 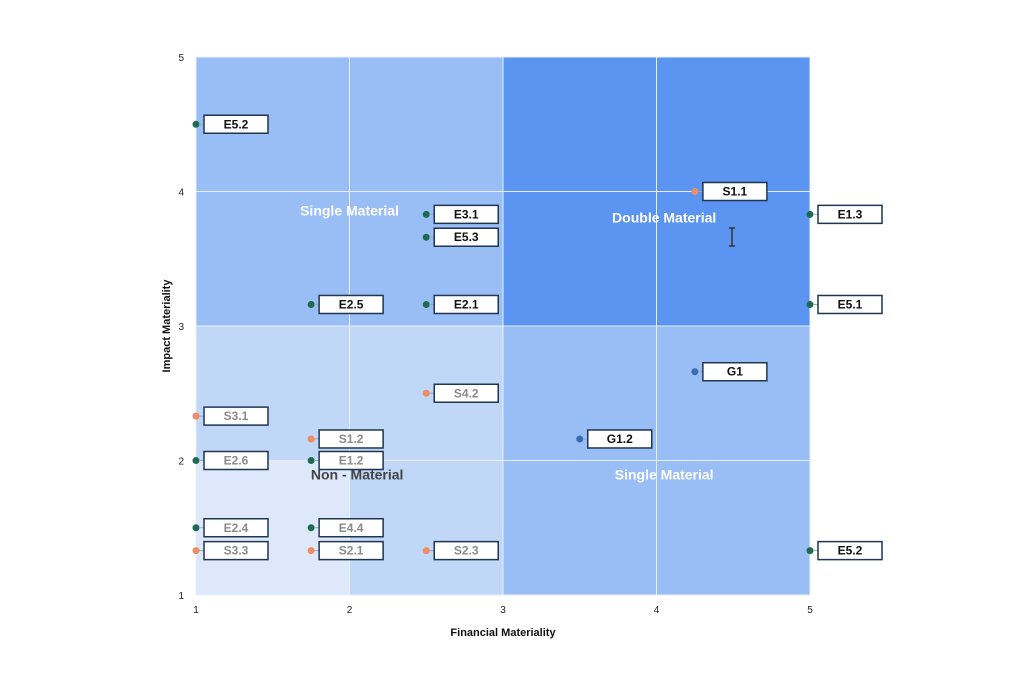 I want to click on data-label: G1, so click(x=735, y=372).